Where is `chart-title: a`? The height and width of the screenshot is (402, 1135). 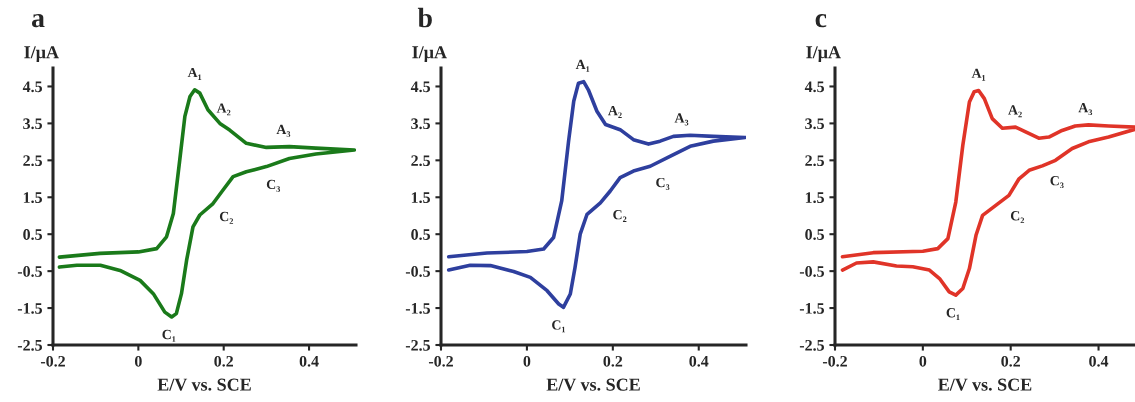
chart-title: a is located at coordinates (38, 21).